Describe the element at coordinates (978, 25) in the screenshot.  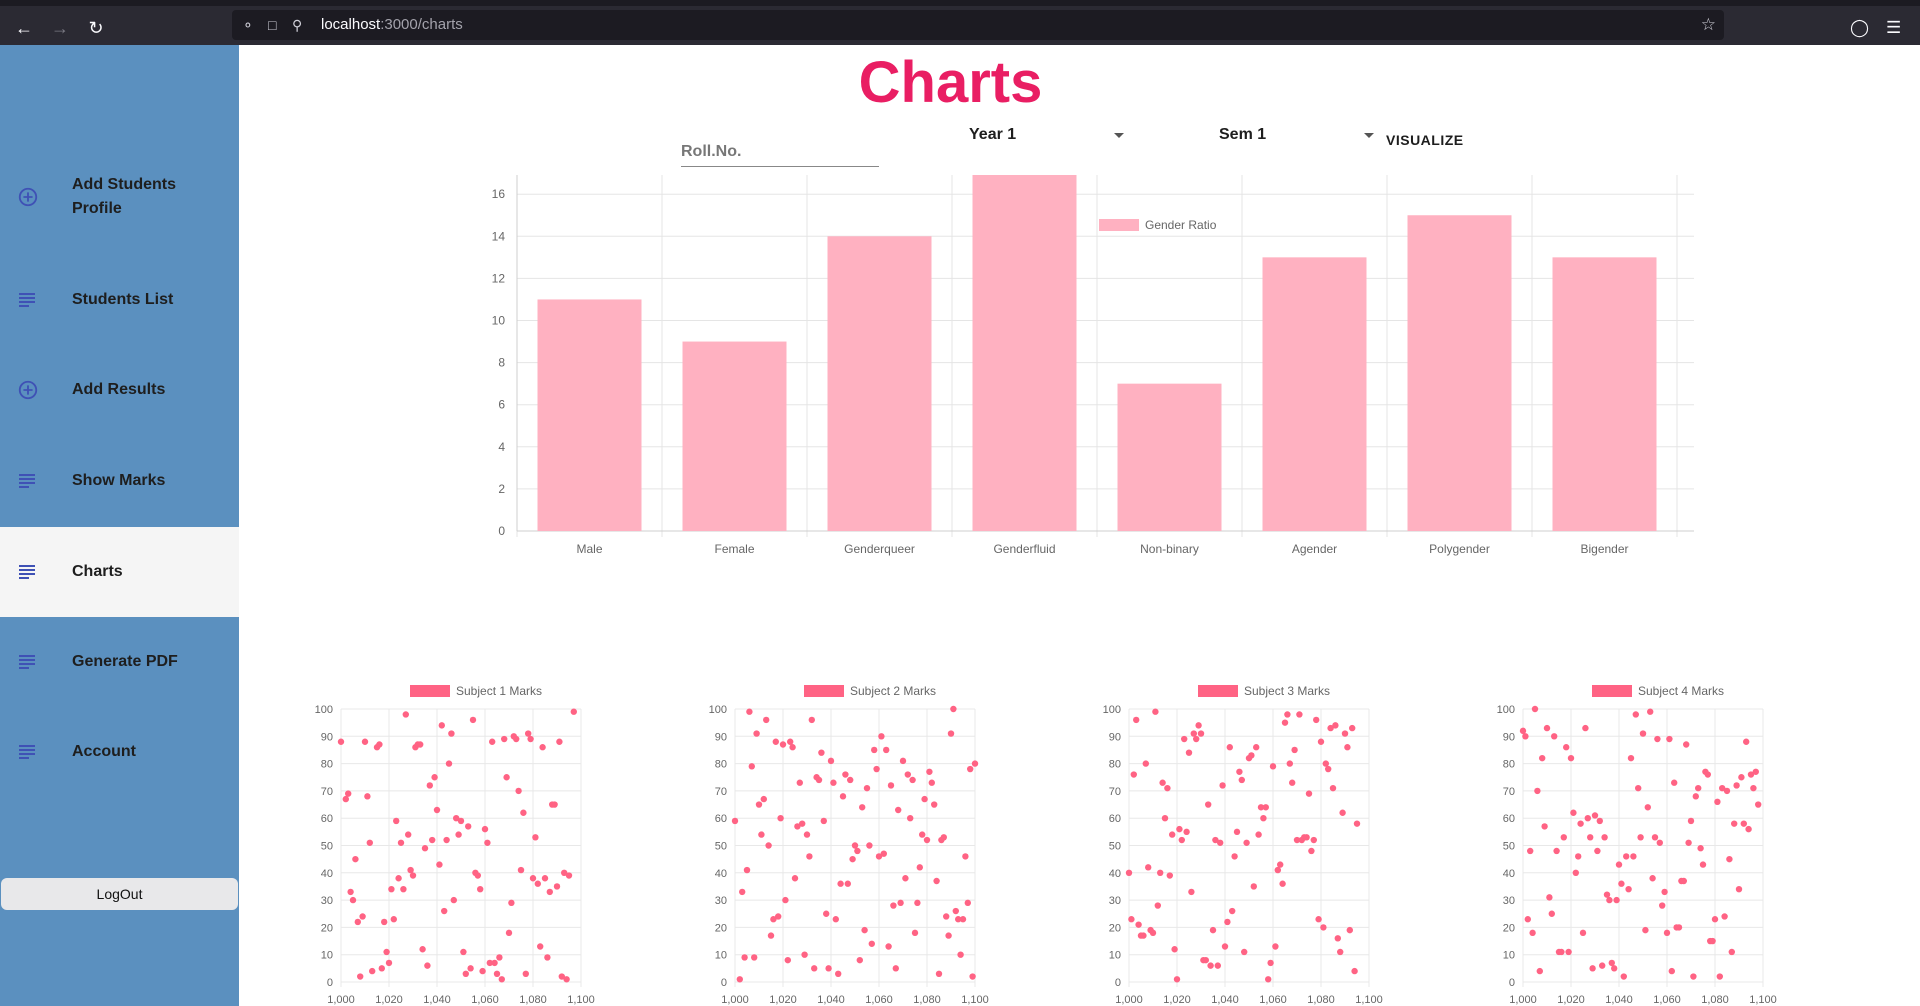
I see `address-bar: ⚬ □ ⚲ localhost:3000/charts ☆` at that location.